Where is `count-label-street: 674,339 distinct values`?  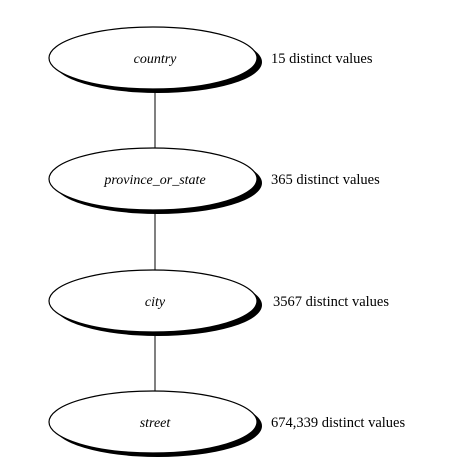
count-label-street: 674,339 distinct values is located at coordinates (338, 423).